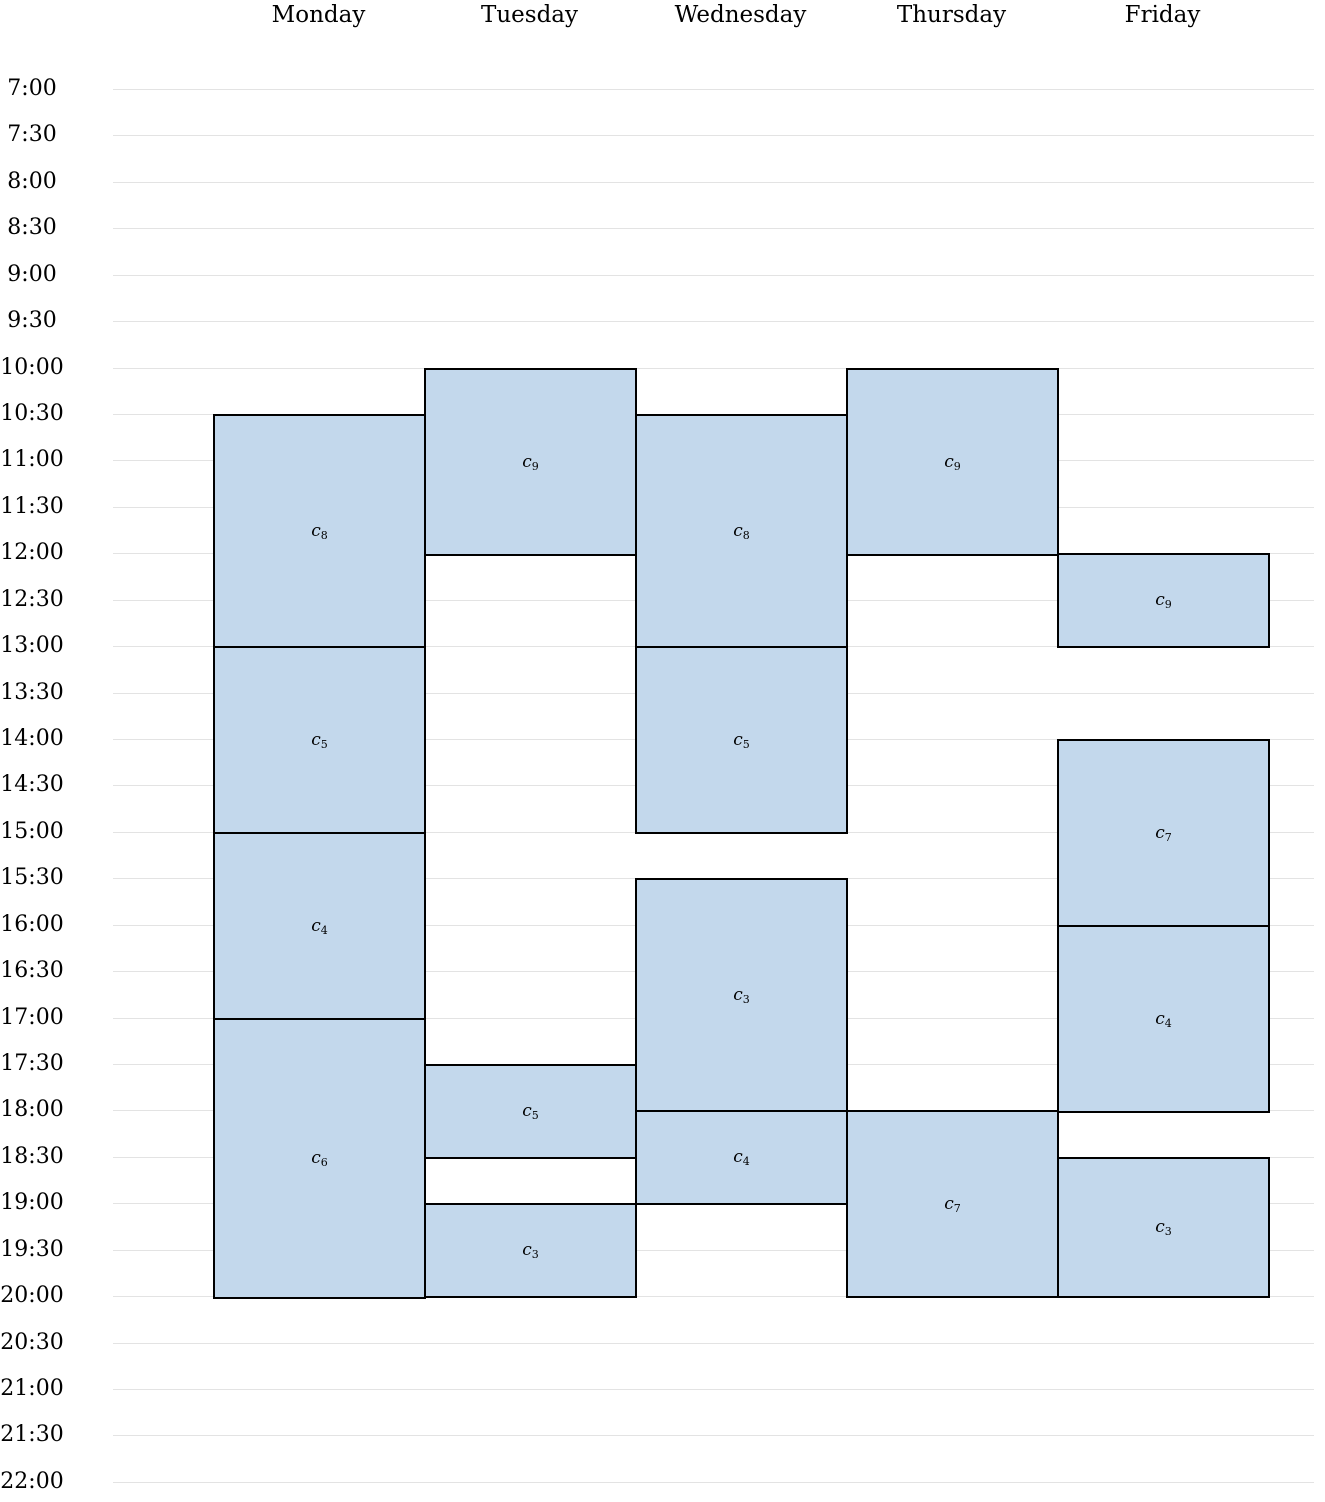 This screenshot has height=1502, width=1325. Describe the element at coordinates (318, 15) in the screenshot. I see `day-header-monday: Monday` at that location.